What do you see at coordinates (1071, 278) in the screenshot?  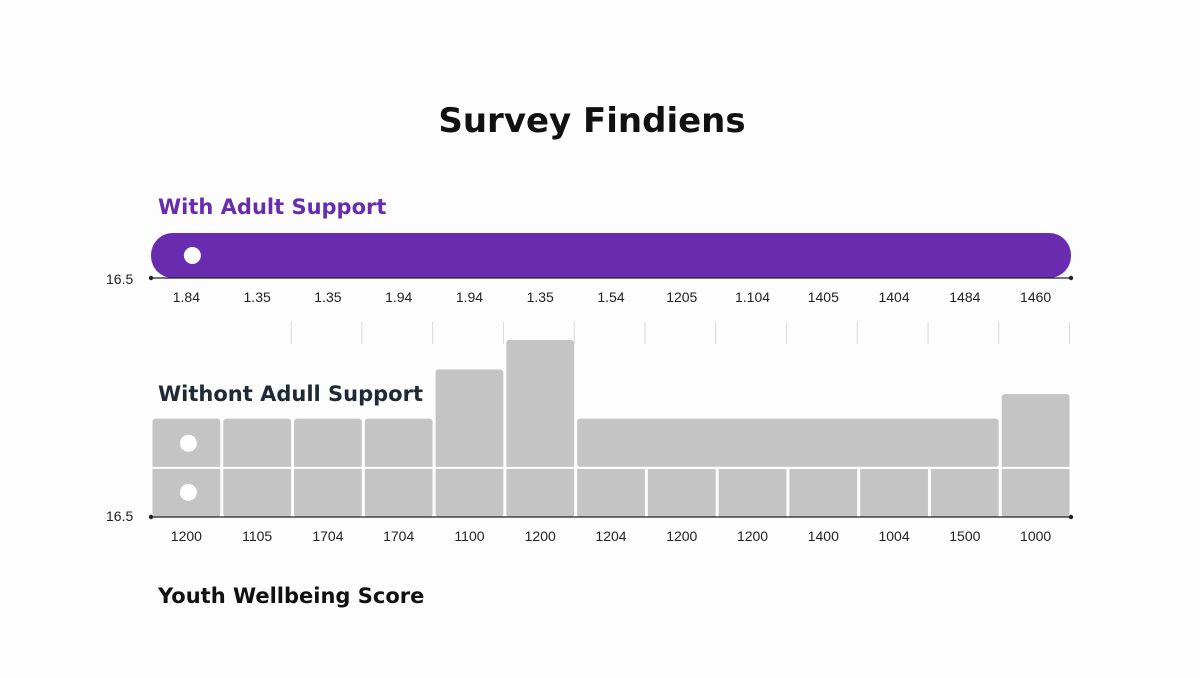 I see `top-axis-end-dot` at bounding box center [1071, 278].